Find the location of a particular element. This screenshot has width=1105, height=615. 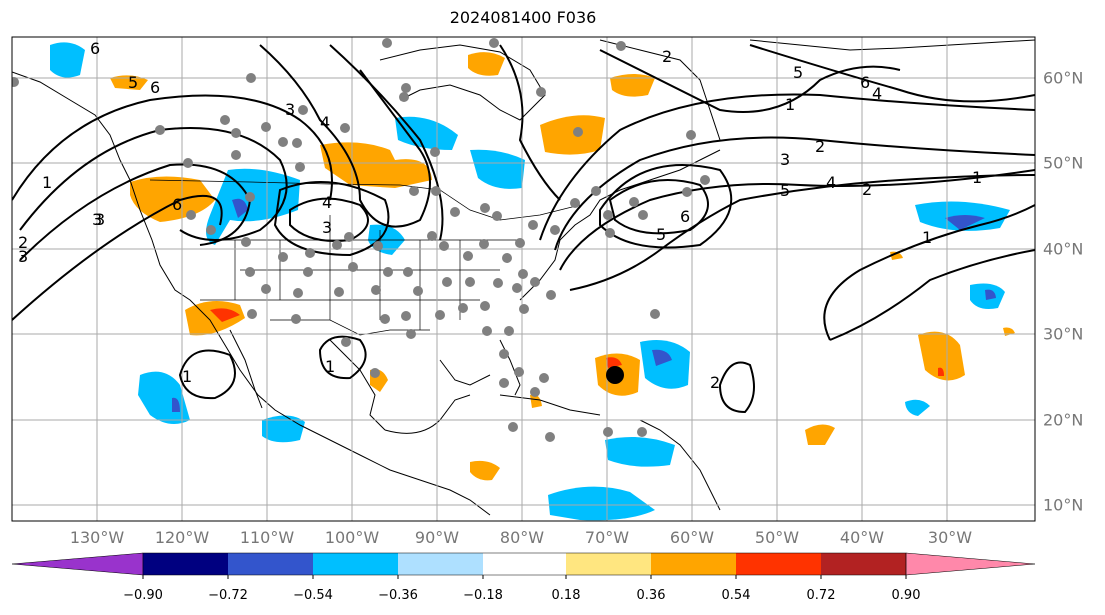

lat-label: 60°N is located at coordinates (1063, 78).